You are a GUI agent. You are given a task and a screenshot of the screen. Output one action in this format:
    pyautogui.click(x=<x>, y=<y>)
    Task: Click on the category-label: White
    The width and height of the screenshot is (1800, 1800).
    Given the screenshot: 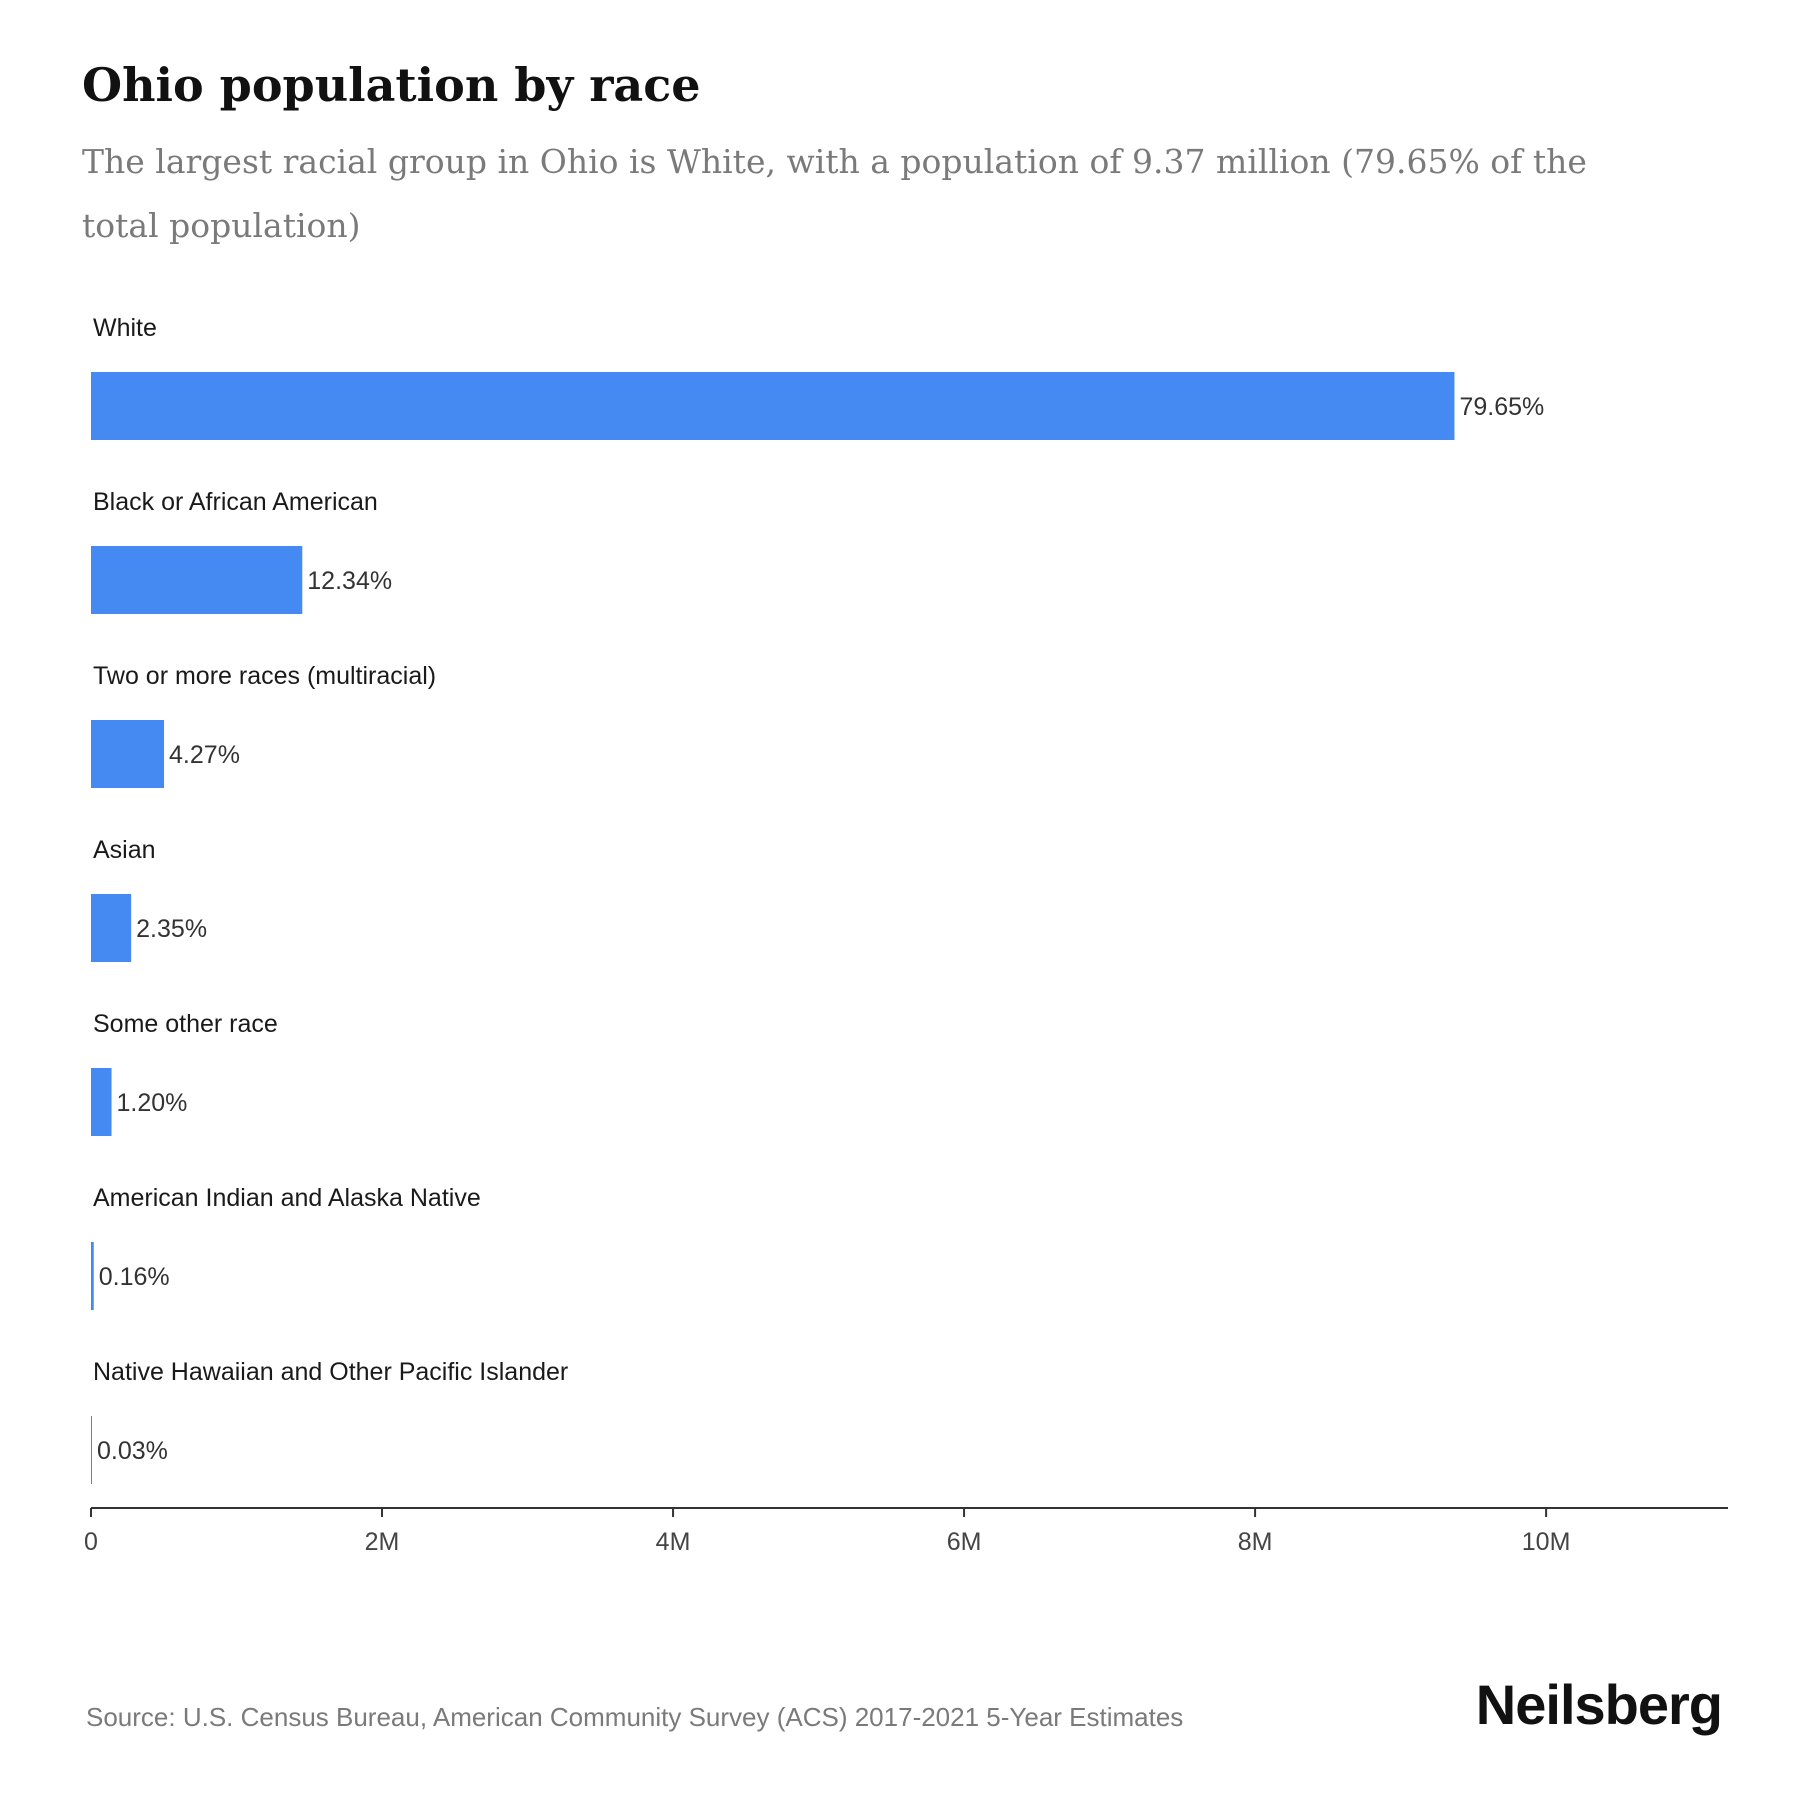 What is the action you would take?
    pyautogui.click(x=125, y=328)
    